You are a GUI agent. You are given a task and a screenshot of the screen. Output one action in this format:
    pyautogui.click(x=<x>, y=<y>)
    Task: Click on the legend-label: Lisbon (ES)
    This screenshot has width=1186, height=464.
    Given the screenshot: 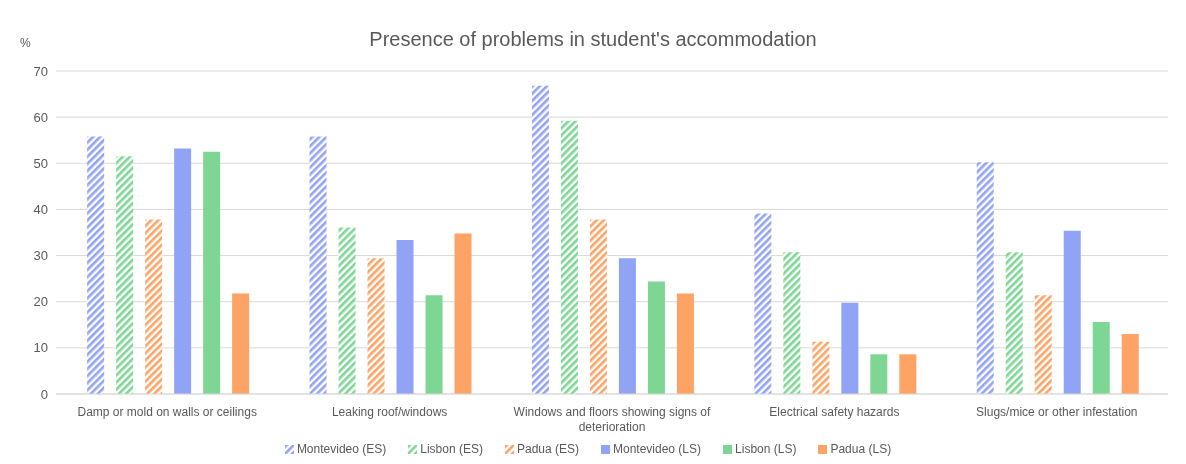 What is the action you would take?
    pyautogui.click(x=451, y=449)
    